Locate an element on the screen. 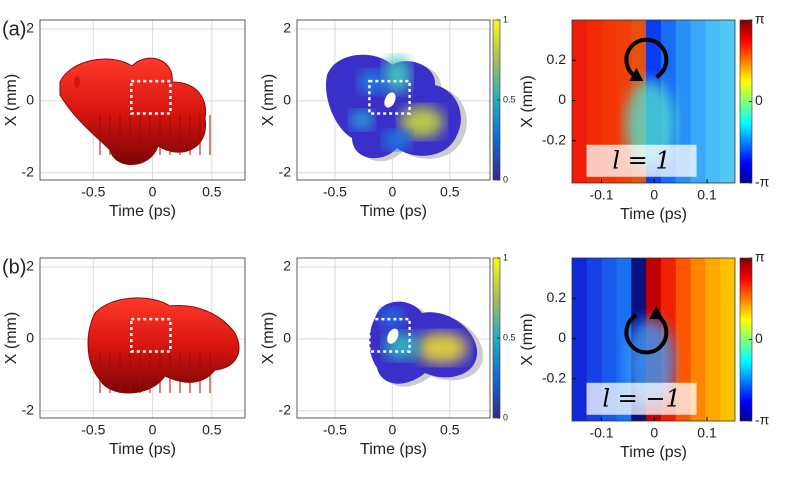 This screenshot has height=487, width=800. panel: -0.5 0 0.5 -2 0 2 Time (ps) X (mm) (a) is located at coordinates (124, 119).